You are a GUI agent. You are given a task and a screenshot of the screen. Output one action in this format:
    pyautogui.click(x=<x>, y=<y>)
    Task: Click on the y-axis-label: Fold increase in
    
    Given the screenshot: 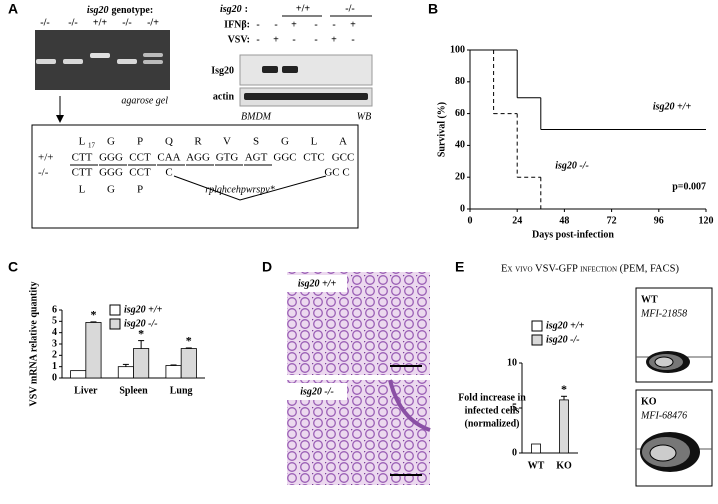 What is the action you would take?
    pyautogui.click(x=492, y=397)
    